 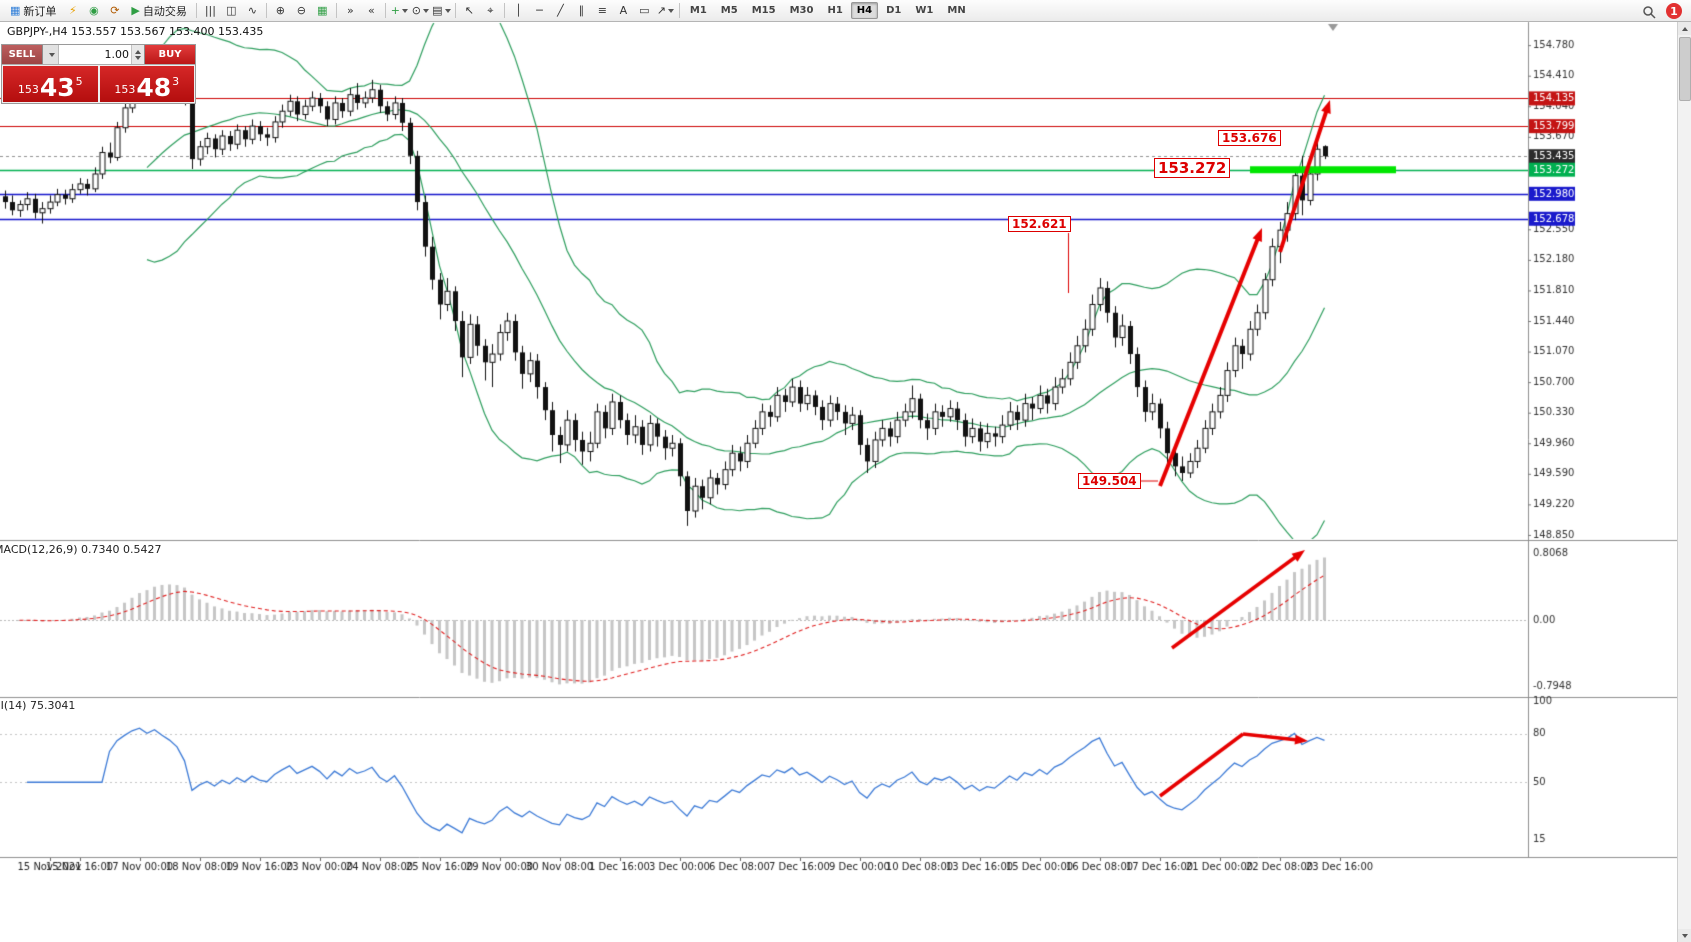 What do you see at coordinates (1685, 69) in the screenshot?
I see `scrollbar-thumb` at bounding box center [1685, 69].